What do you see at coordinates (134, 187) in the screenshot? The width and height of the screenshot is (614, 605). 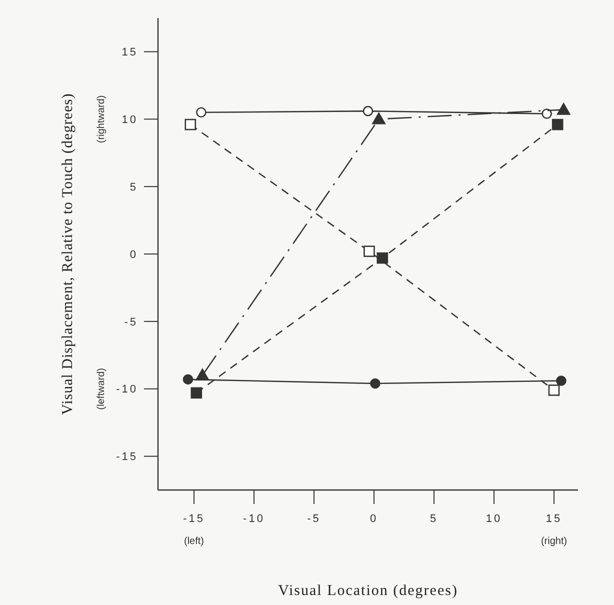 I see `y-tick-label: 5` at bounding box center [134, 187].